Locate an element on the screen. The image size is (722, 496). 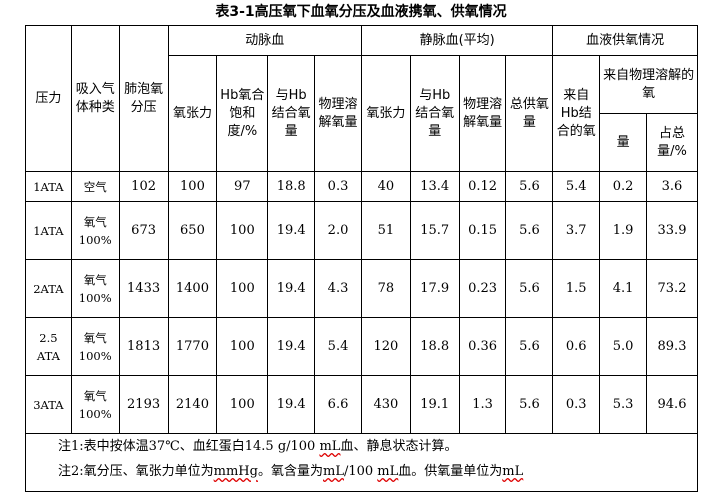
cell-ven-phys: 0.23 is located at coordinates (482, 288).